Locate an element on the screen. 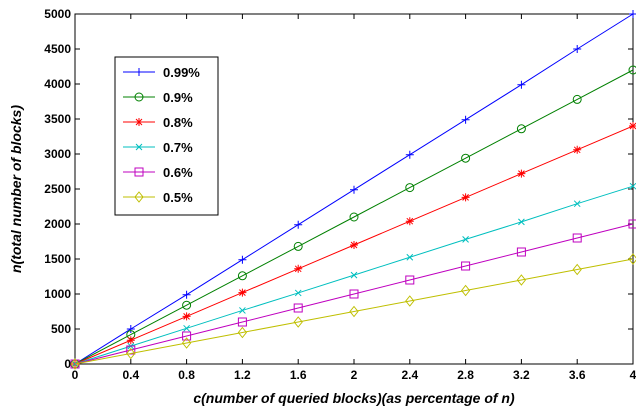  y-tick-label: 4500 is located at coordinates (57, 49).